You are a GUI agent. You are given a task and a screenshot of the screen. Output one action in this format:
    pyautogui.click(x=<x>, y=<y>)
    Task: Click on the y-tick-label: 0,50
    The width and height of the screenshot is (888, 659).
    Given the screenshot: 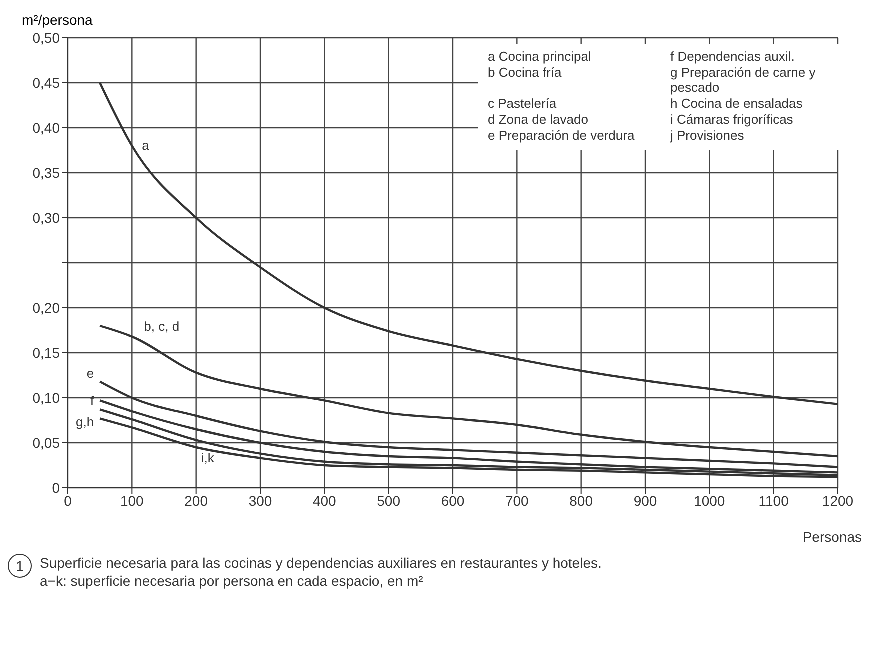 What is the action you would take?
    pyautogui.click(x=46, y=38)
    